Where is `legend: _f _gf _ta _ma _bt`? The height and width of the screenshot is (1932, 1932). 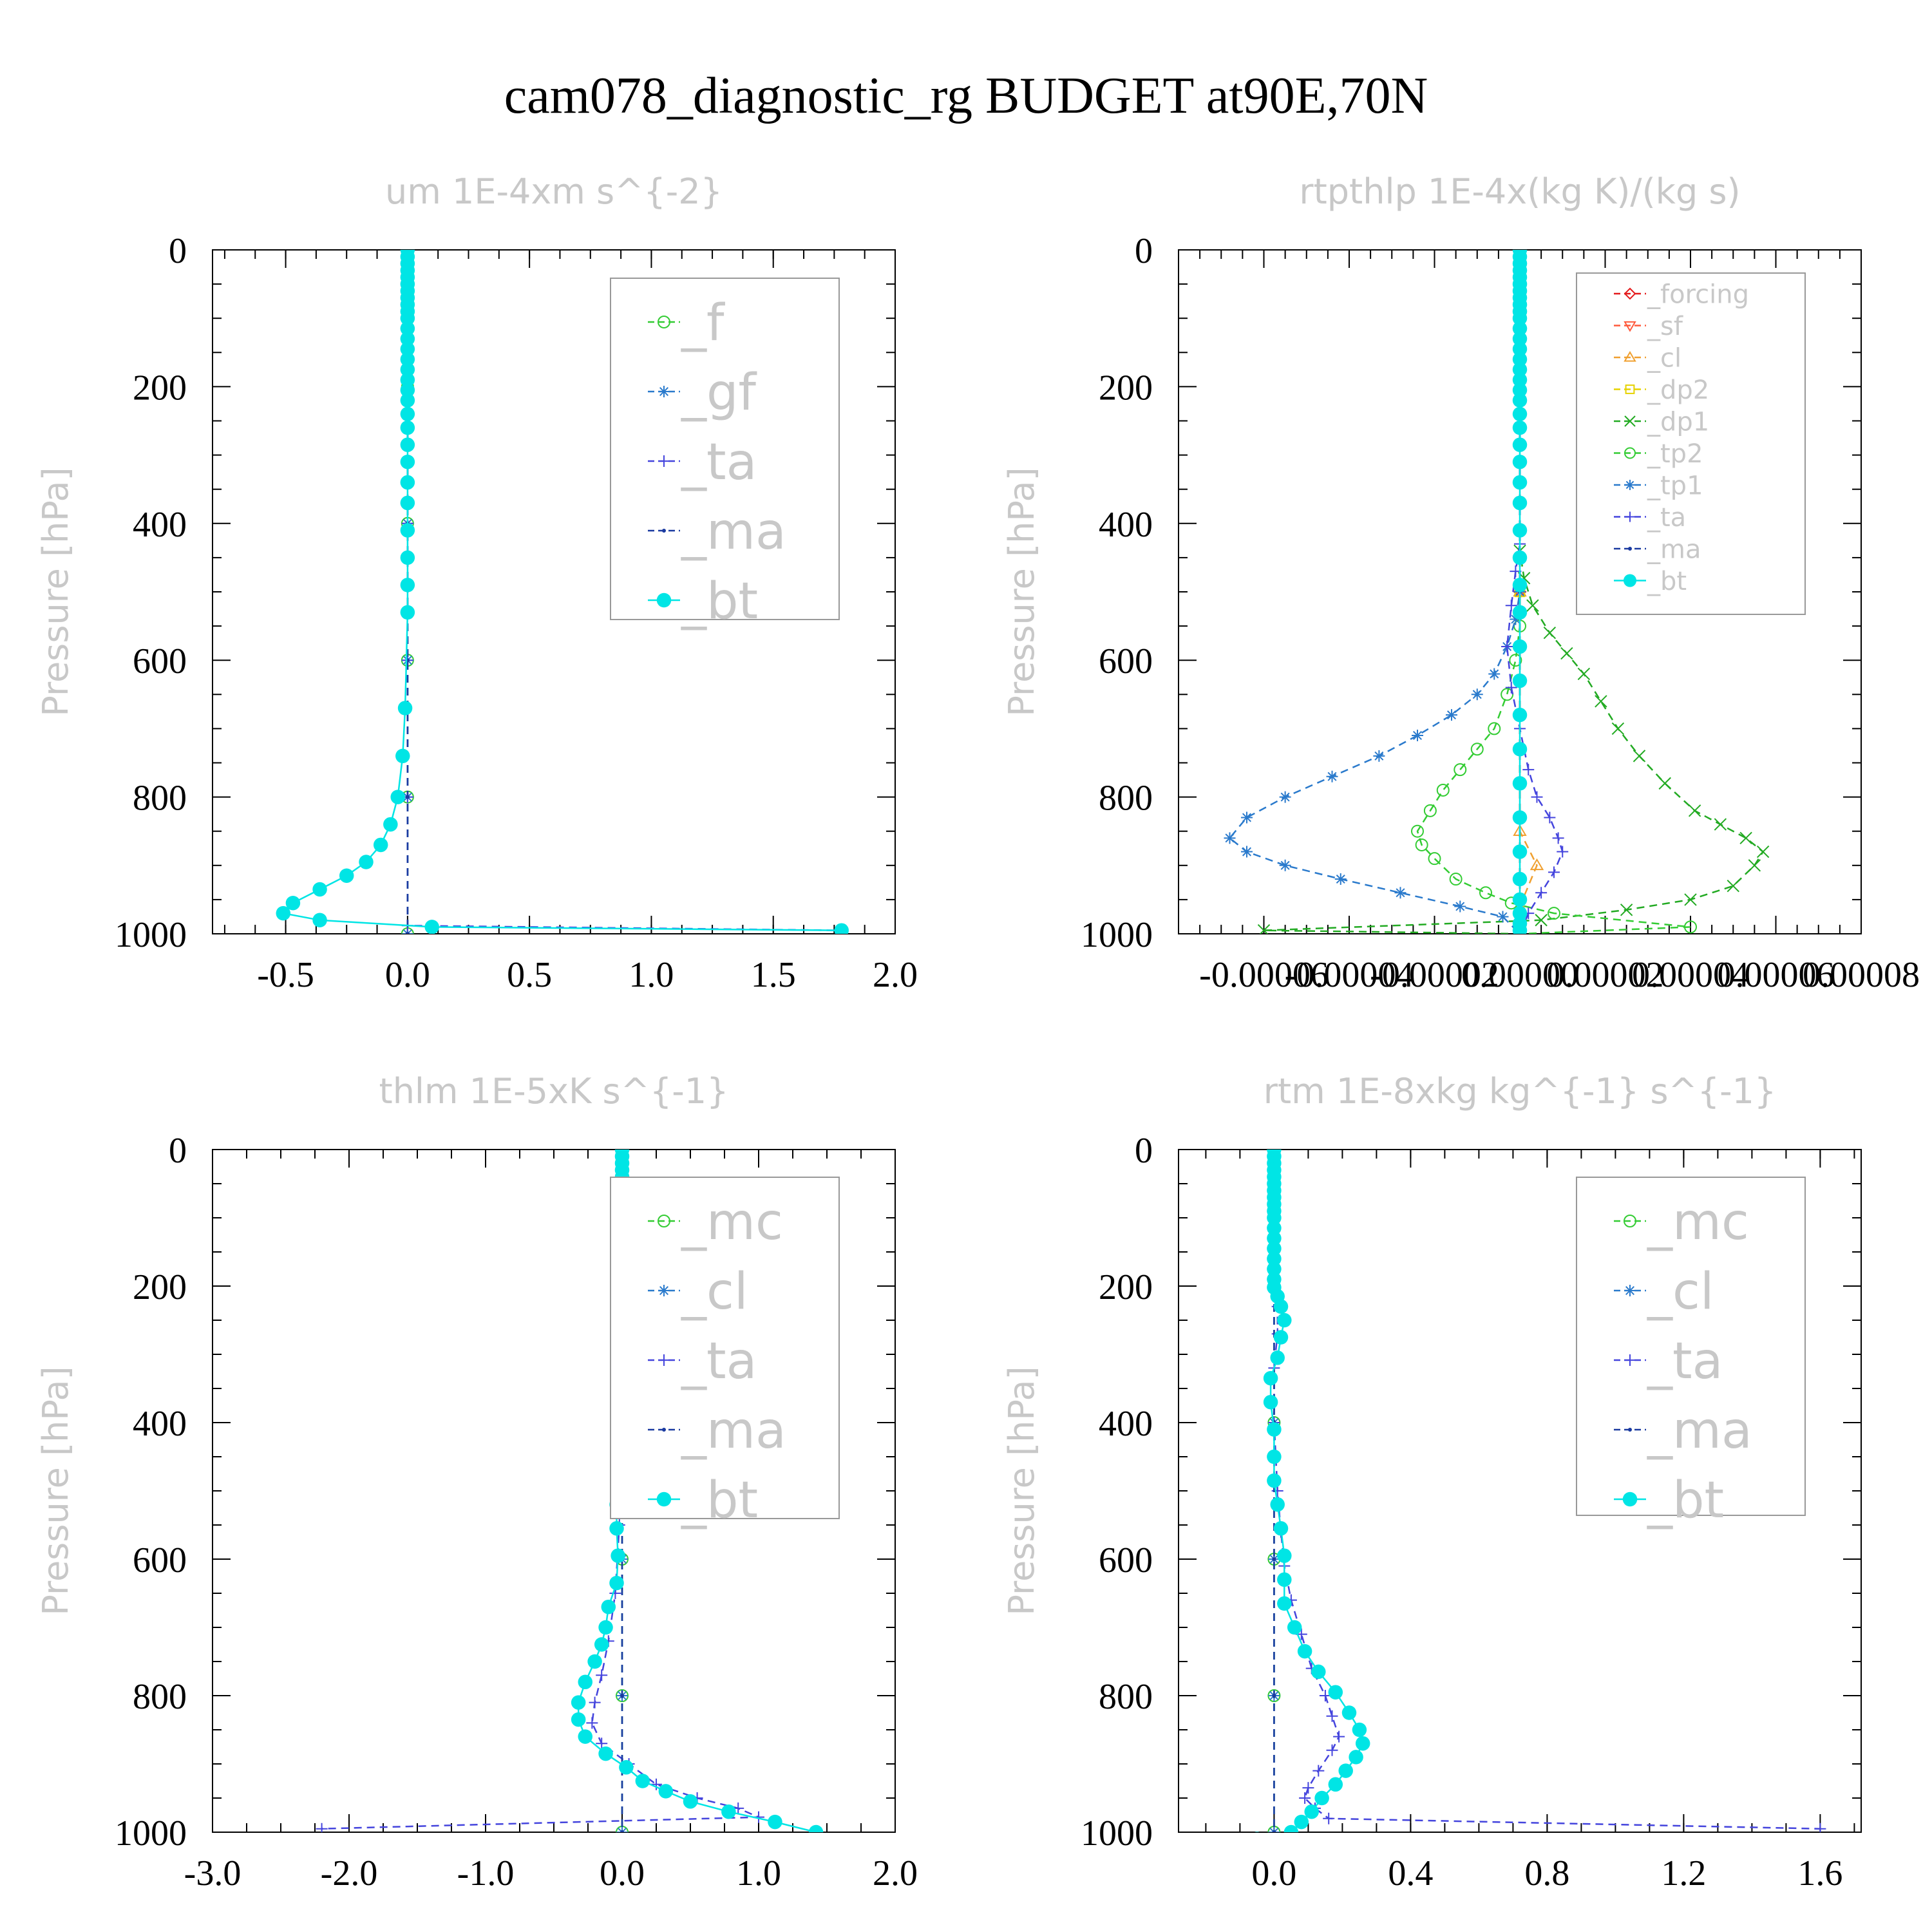 legend: _f _gf _ta _ma _bt is located at coordinates (725, 454).